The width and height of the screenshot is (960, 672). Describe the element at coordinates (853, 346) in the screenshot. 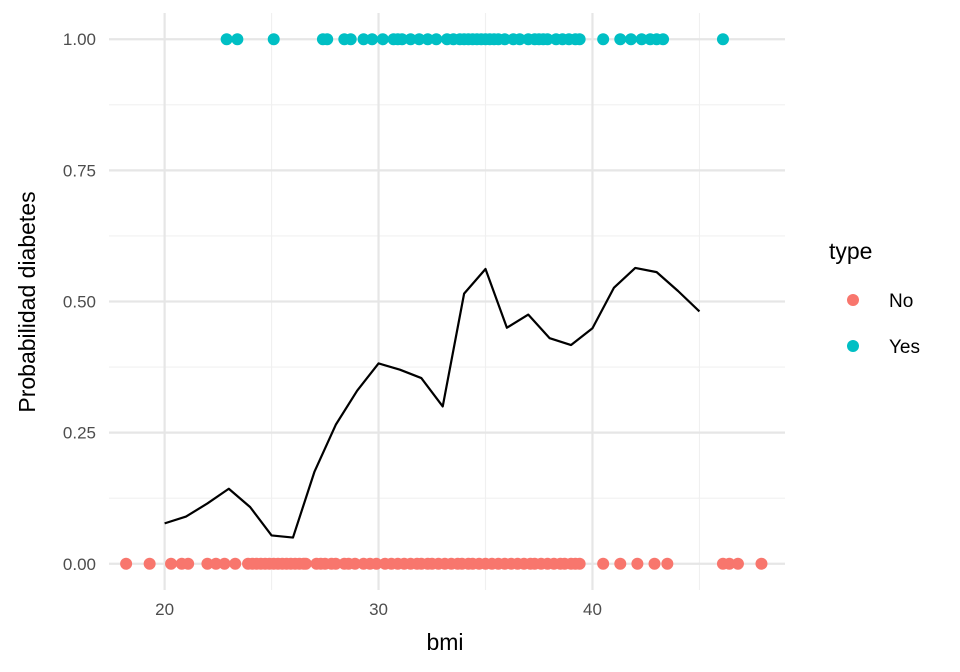

I see `legend-key-yes` at that location.